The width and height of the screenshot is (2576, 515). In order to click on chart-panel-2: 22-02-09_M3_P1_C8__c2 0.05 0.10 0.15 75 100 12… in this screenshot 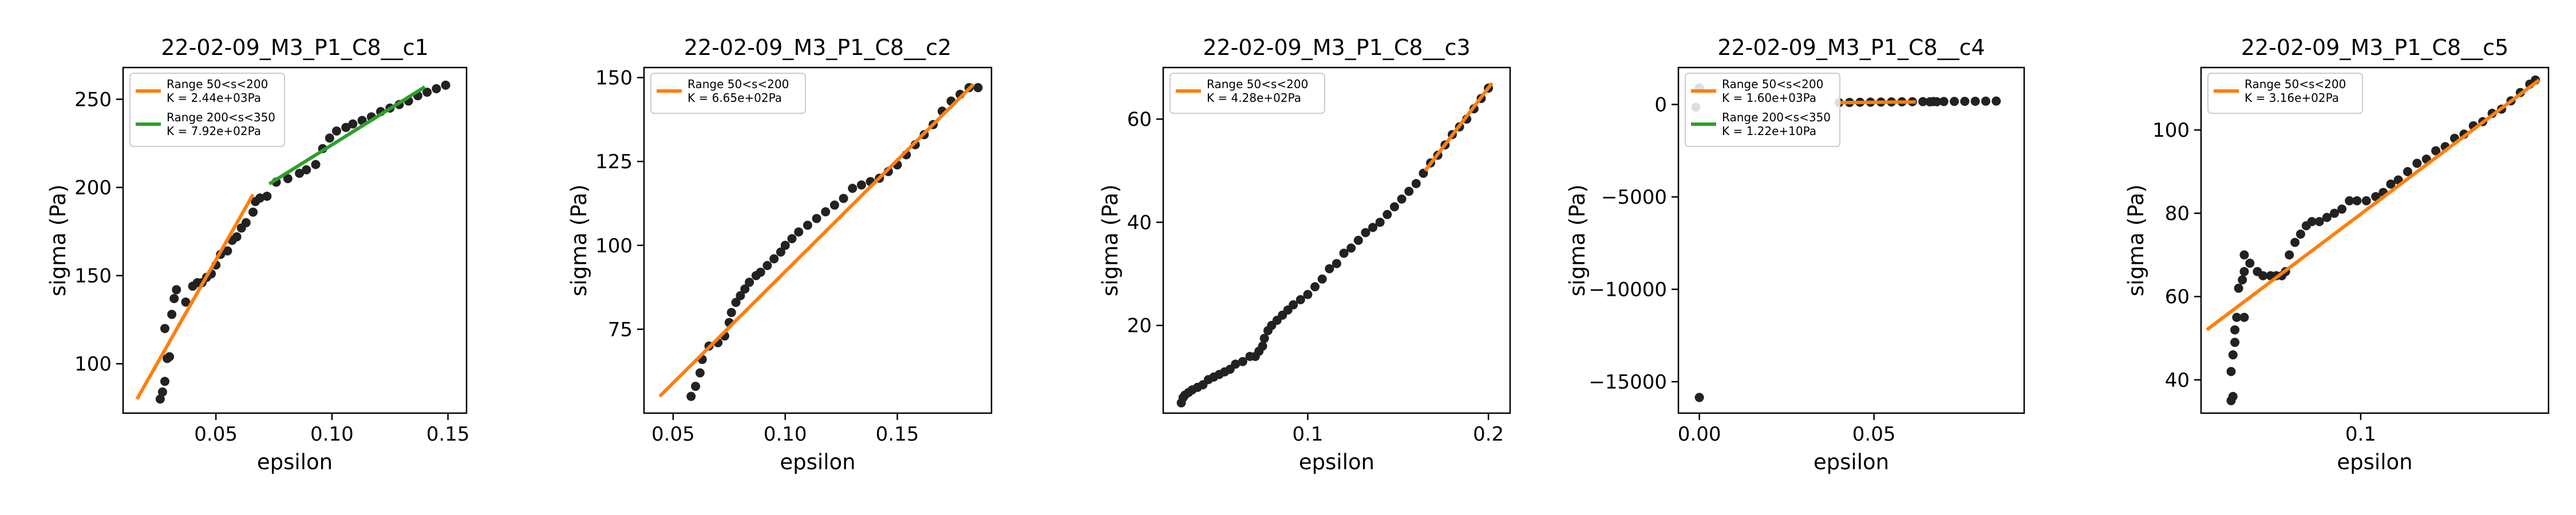, I will do `click(780, 254)`.